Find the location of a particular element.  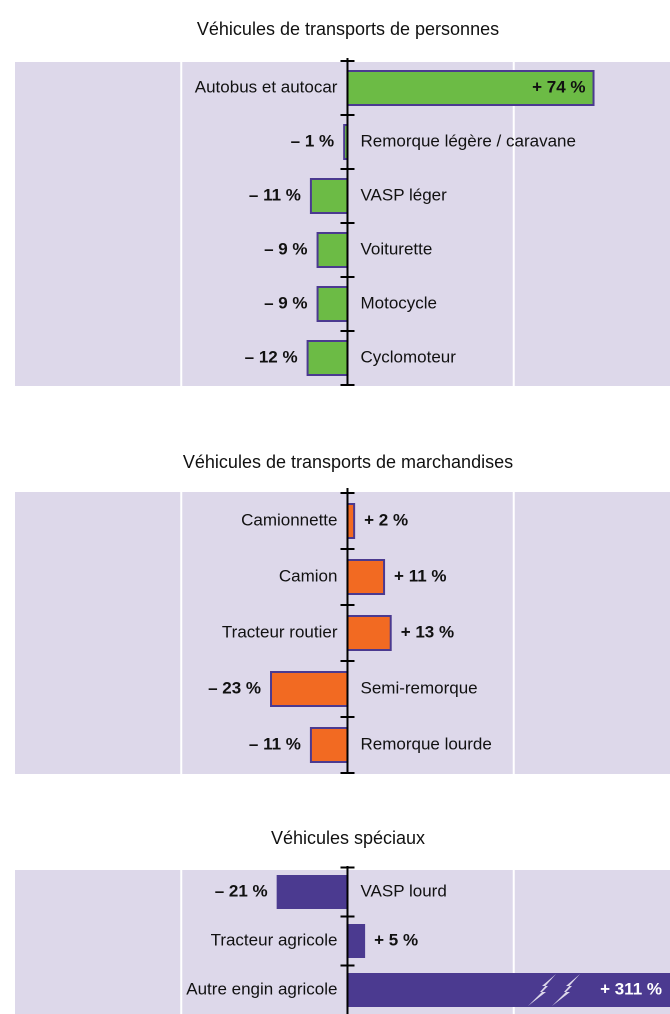

category-label: VASP lourd is located at coordinates (403, 890).